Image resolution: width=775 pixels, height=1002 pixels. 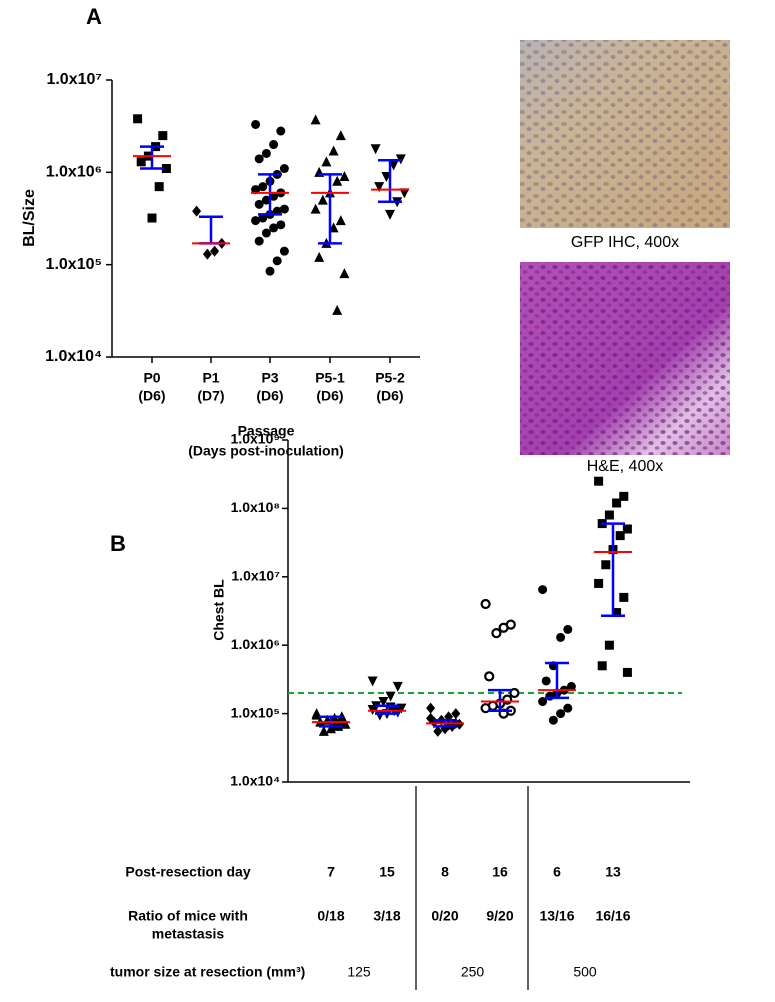 I want to click on x-tick-label: P1, so click(x=210, y=378).